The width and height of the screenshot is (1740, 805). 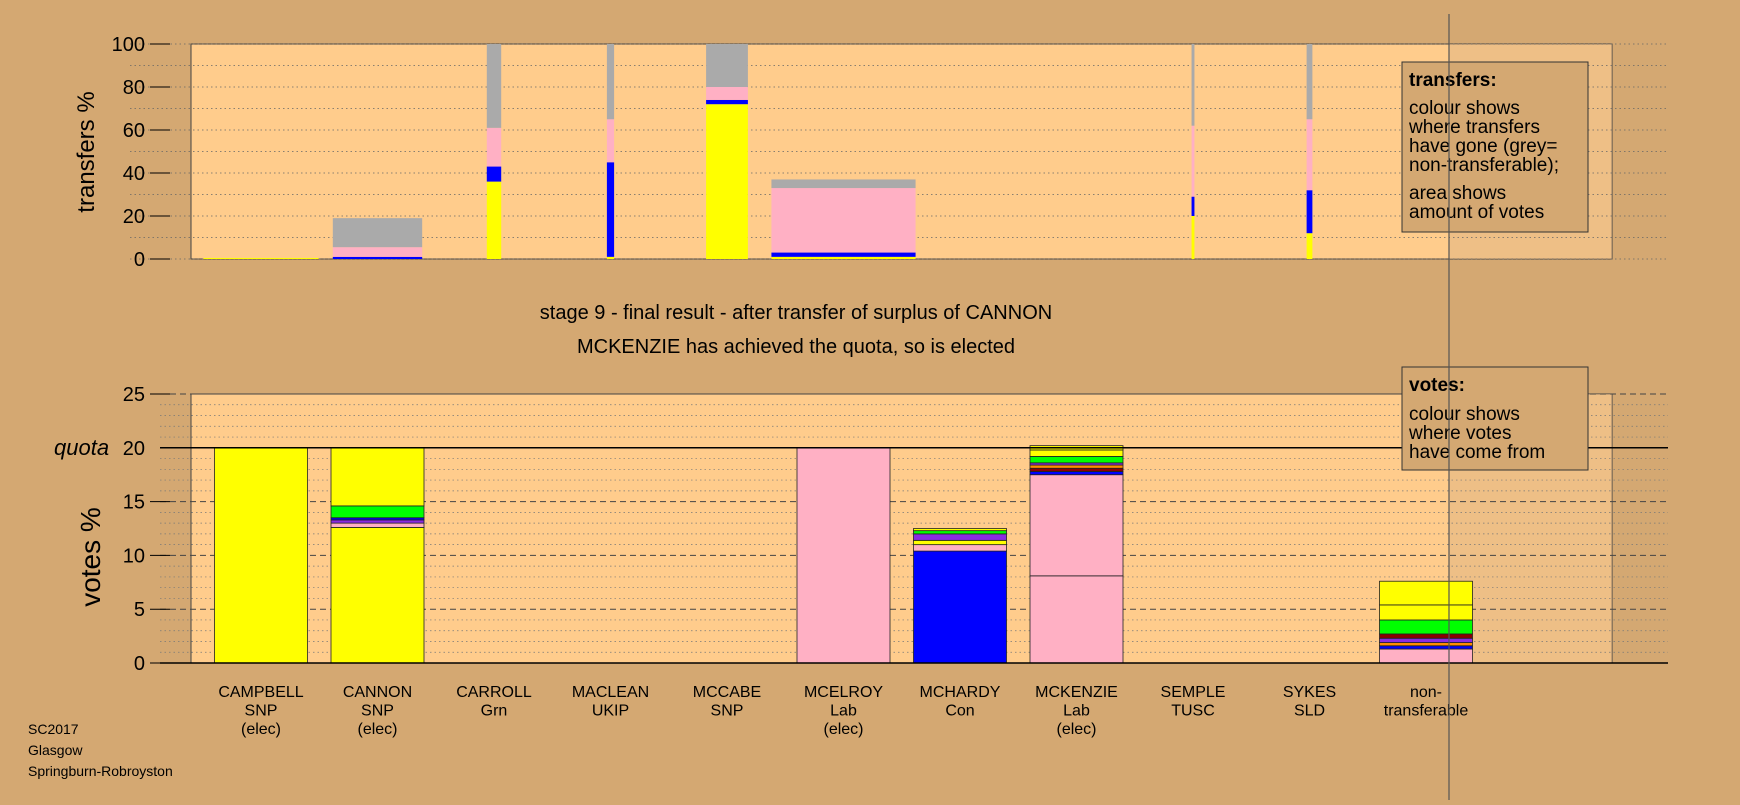 What do you see at coordinates (843, 555) in the screenshot?
I see `vote-segment-mcelroy` at bounding box center [843, 555].